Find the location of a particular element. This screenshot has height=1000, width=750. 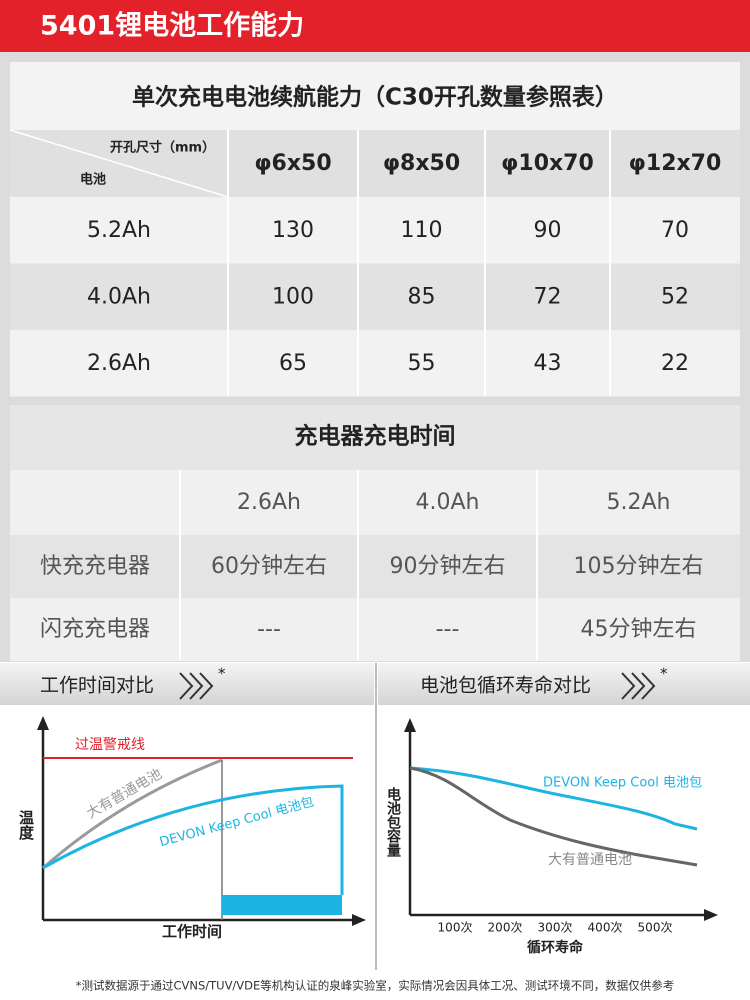

block is located at coordinates (282, 905).